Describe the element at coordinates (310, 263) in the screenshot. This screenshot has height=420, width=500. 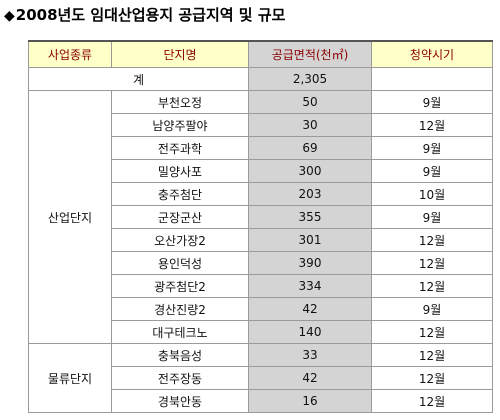
I see `supply-area: 390` at that location.